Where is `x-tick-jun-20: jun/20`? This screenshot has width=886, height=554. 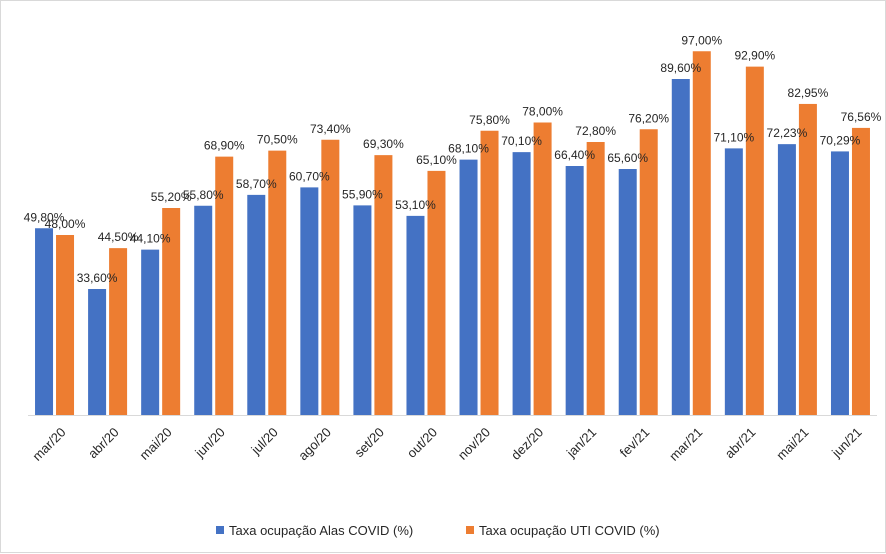 x-tick-jun-20: jun/20 is located at coordinates (209, 443).